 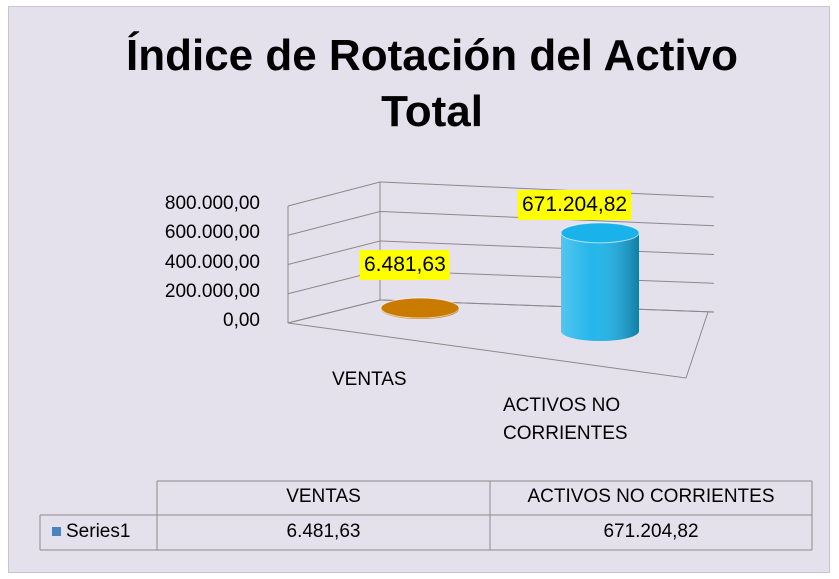 What do you see at coordinates (212, 262) in the screenshot?
I see `y-tick-label: 400.000,00` at bounding box center [212, 262].